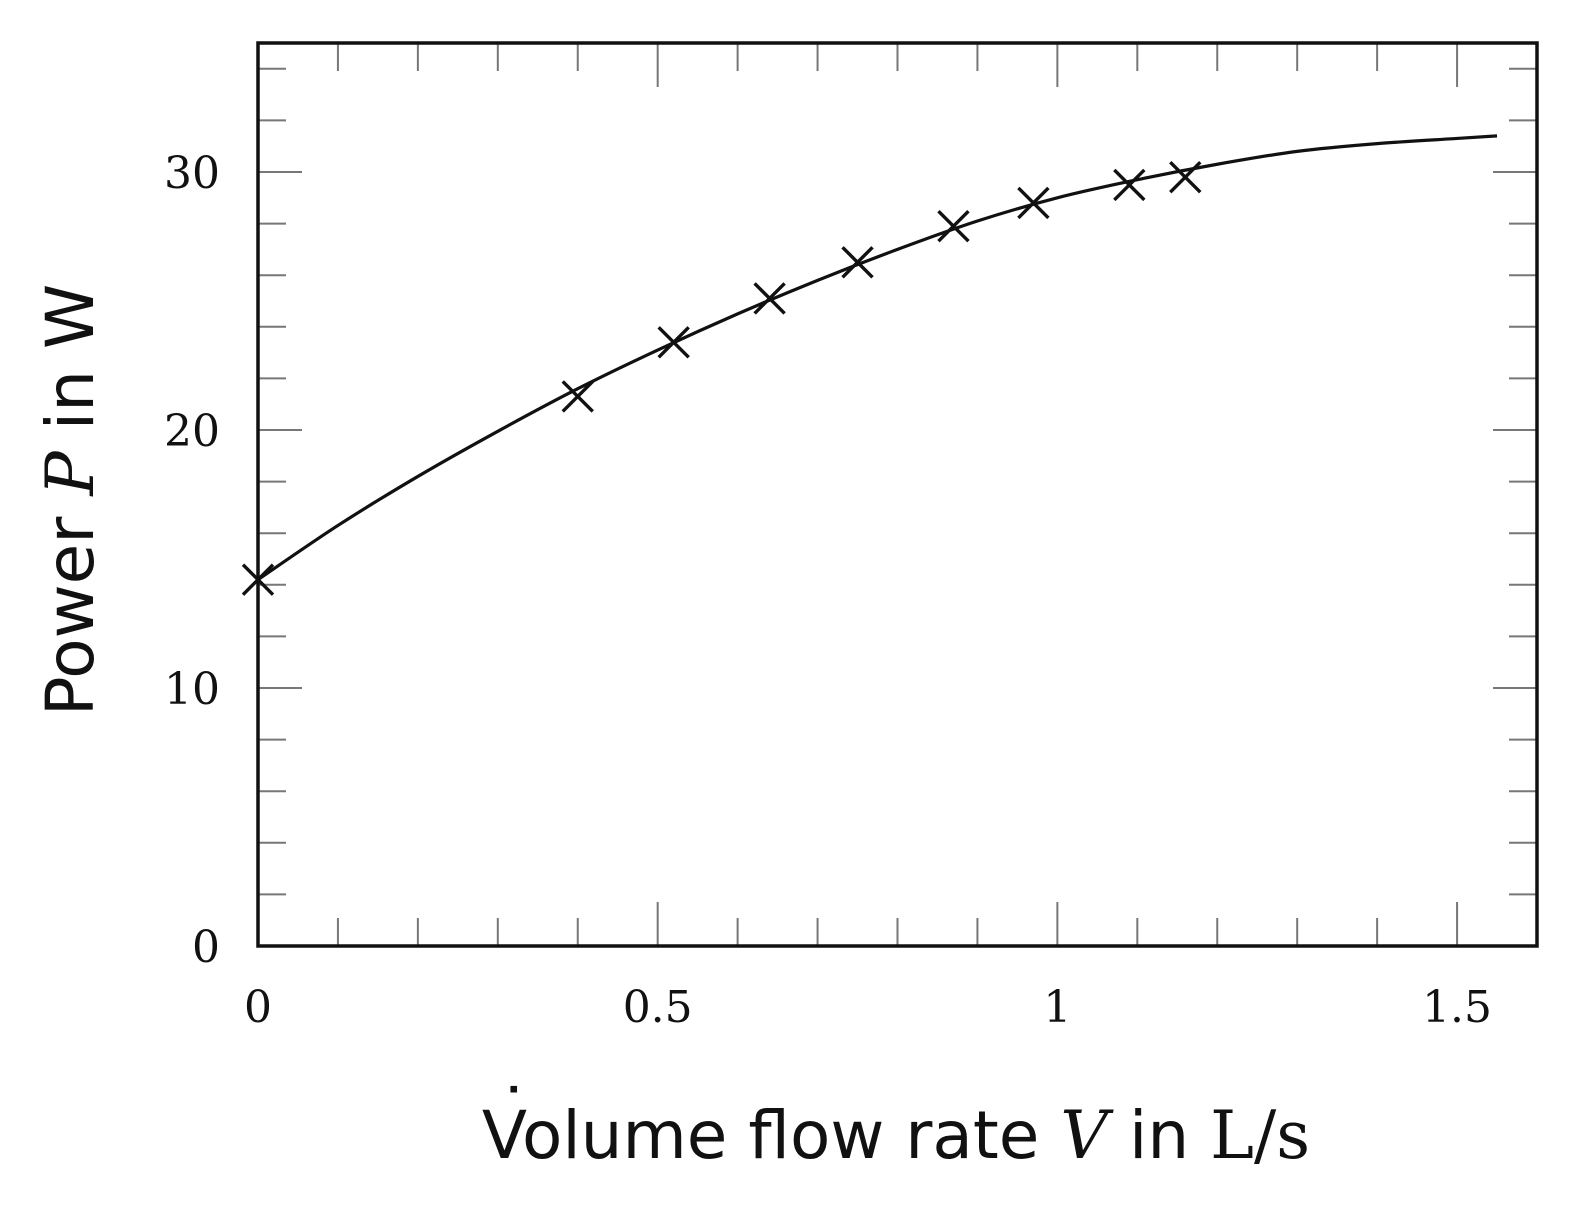  Describe the element at coordinates (192, 689) in the screenshot. I see `y-tick-label: 10` at that location.